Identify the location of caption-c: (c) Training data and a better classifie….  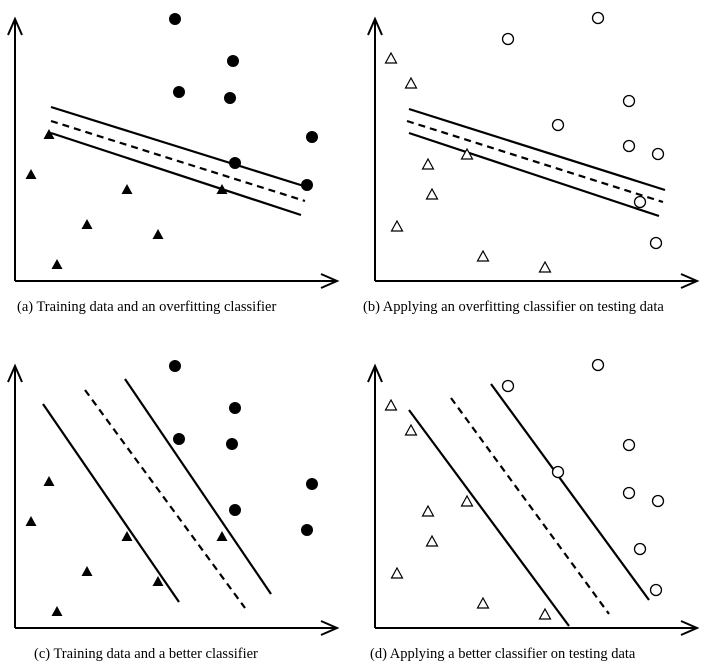
(146, 654).